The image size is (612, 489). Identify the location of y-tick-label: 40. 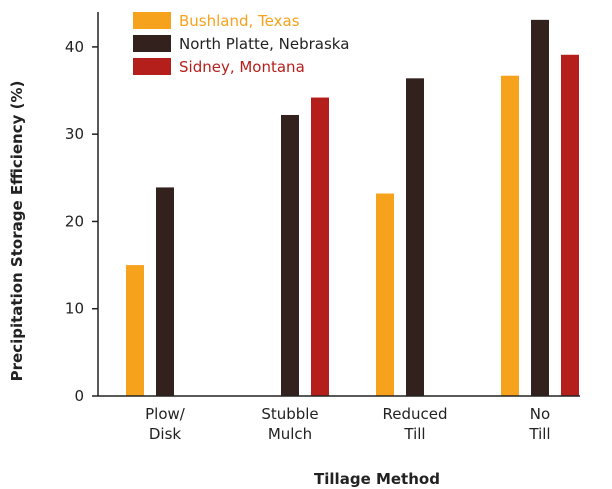
(74, 47).